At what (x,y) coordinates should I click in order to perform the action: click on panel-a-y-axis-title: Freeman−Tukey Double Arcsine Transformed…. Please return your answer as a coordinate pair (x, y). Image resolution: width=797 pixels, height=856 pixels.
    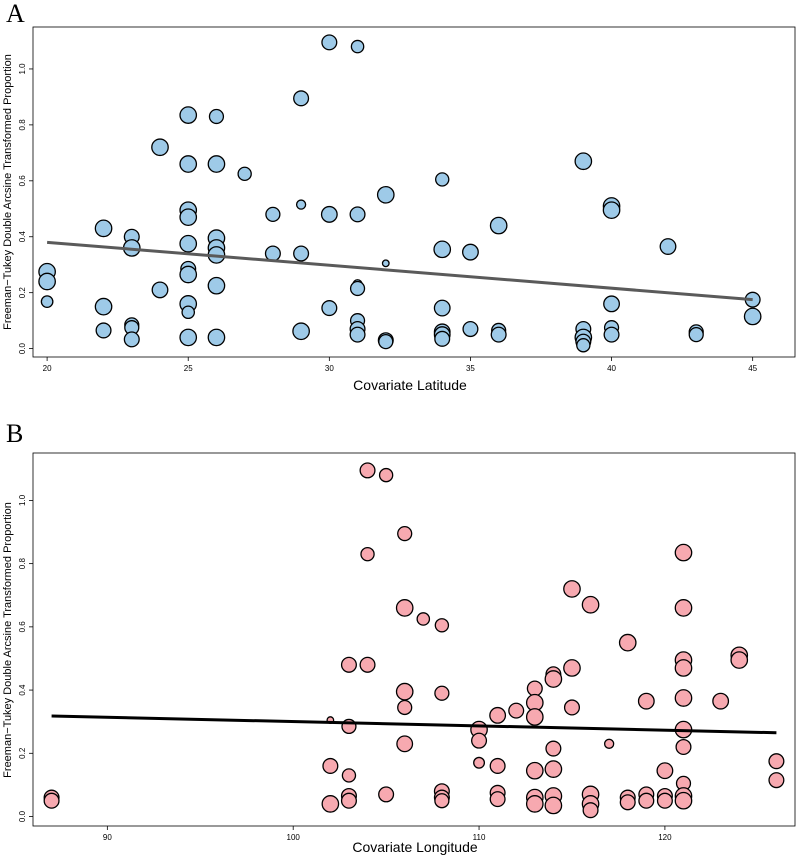
    Looking at the image, I should click on (8, 192).